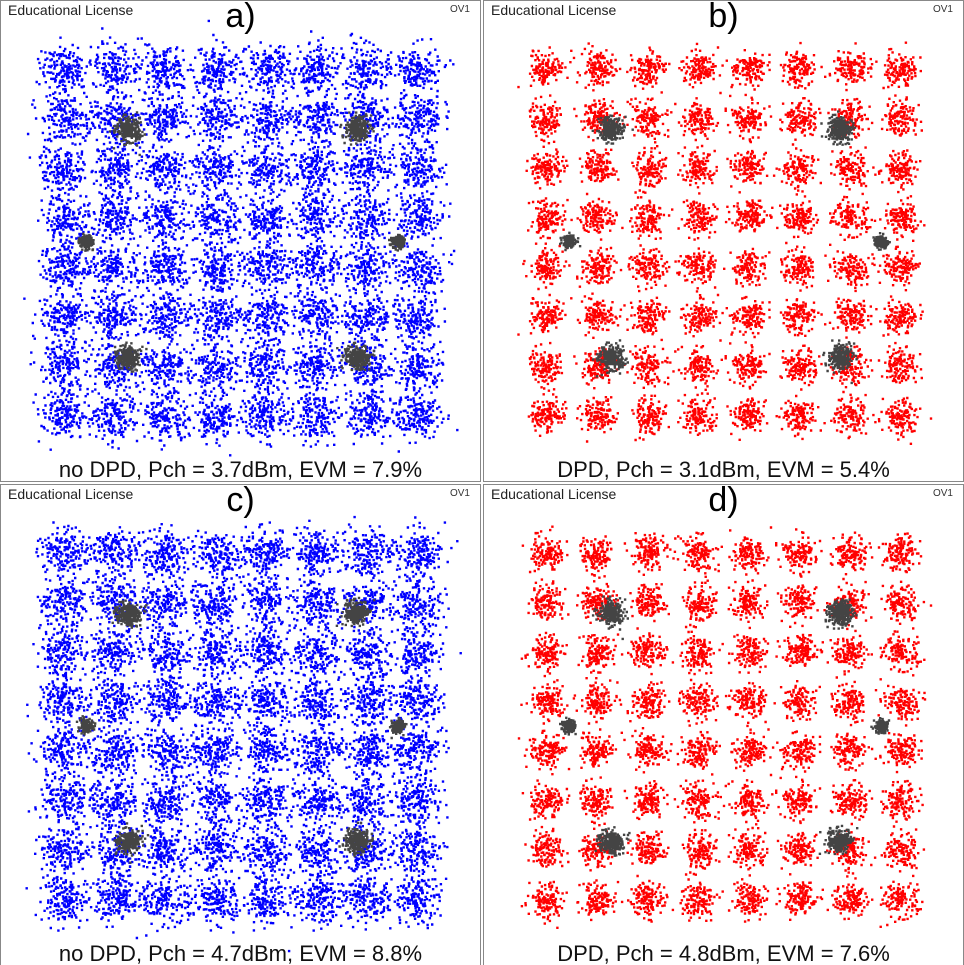 The height and width of the screenshot is (965, 964). Describe the element at coordinates (240, 953) in the screenshot. I see `panel-caption: no DPD, Pch = 4.7dBm, EVM = 8.8%` at that location.